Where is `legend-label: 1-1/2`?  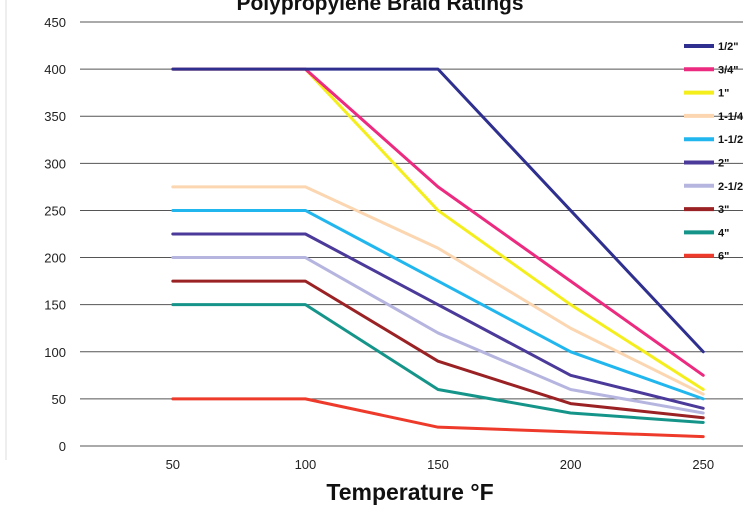 legend-label: 1-1/2 is located at coordinates (730, 140).